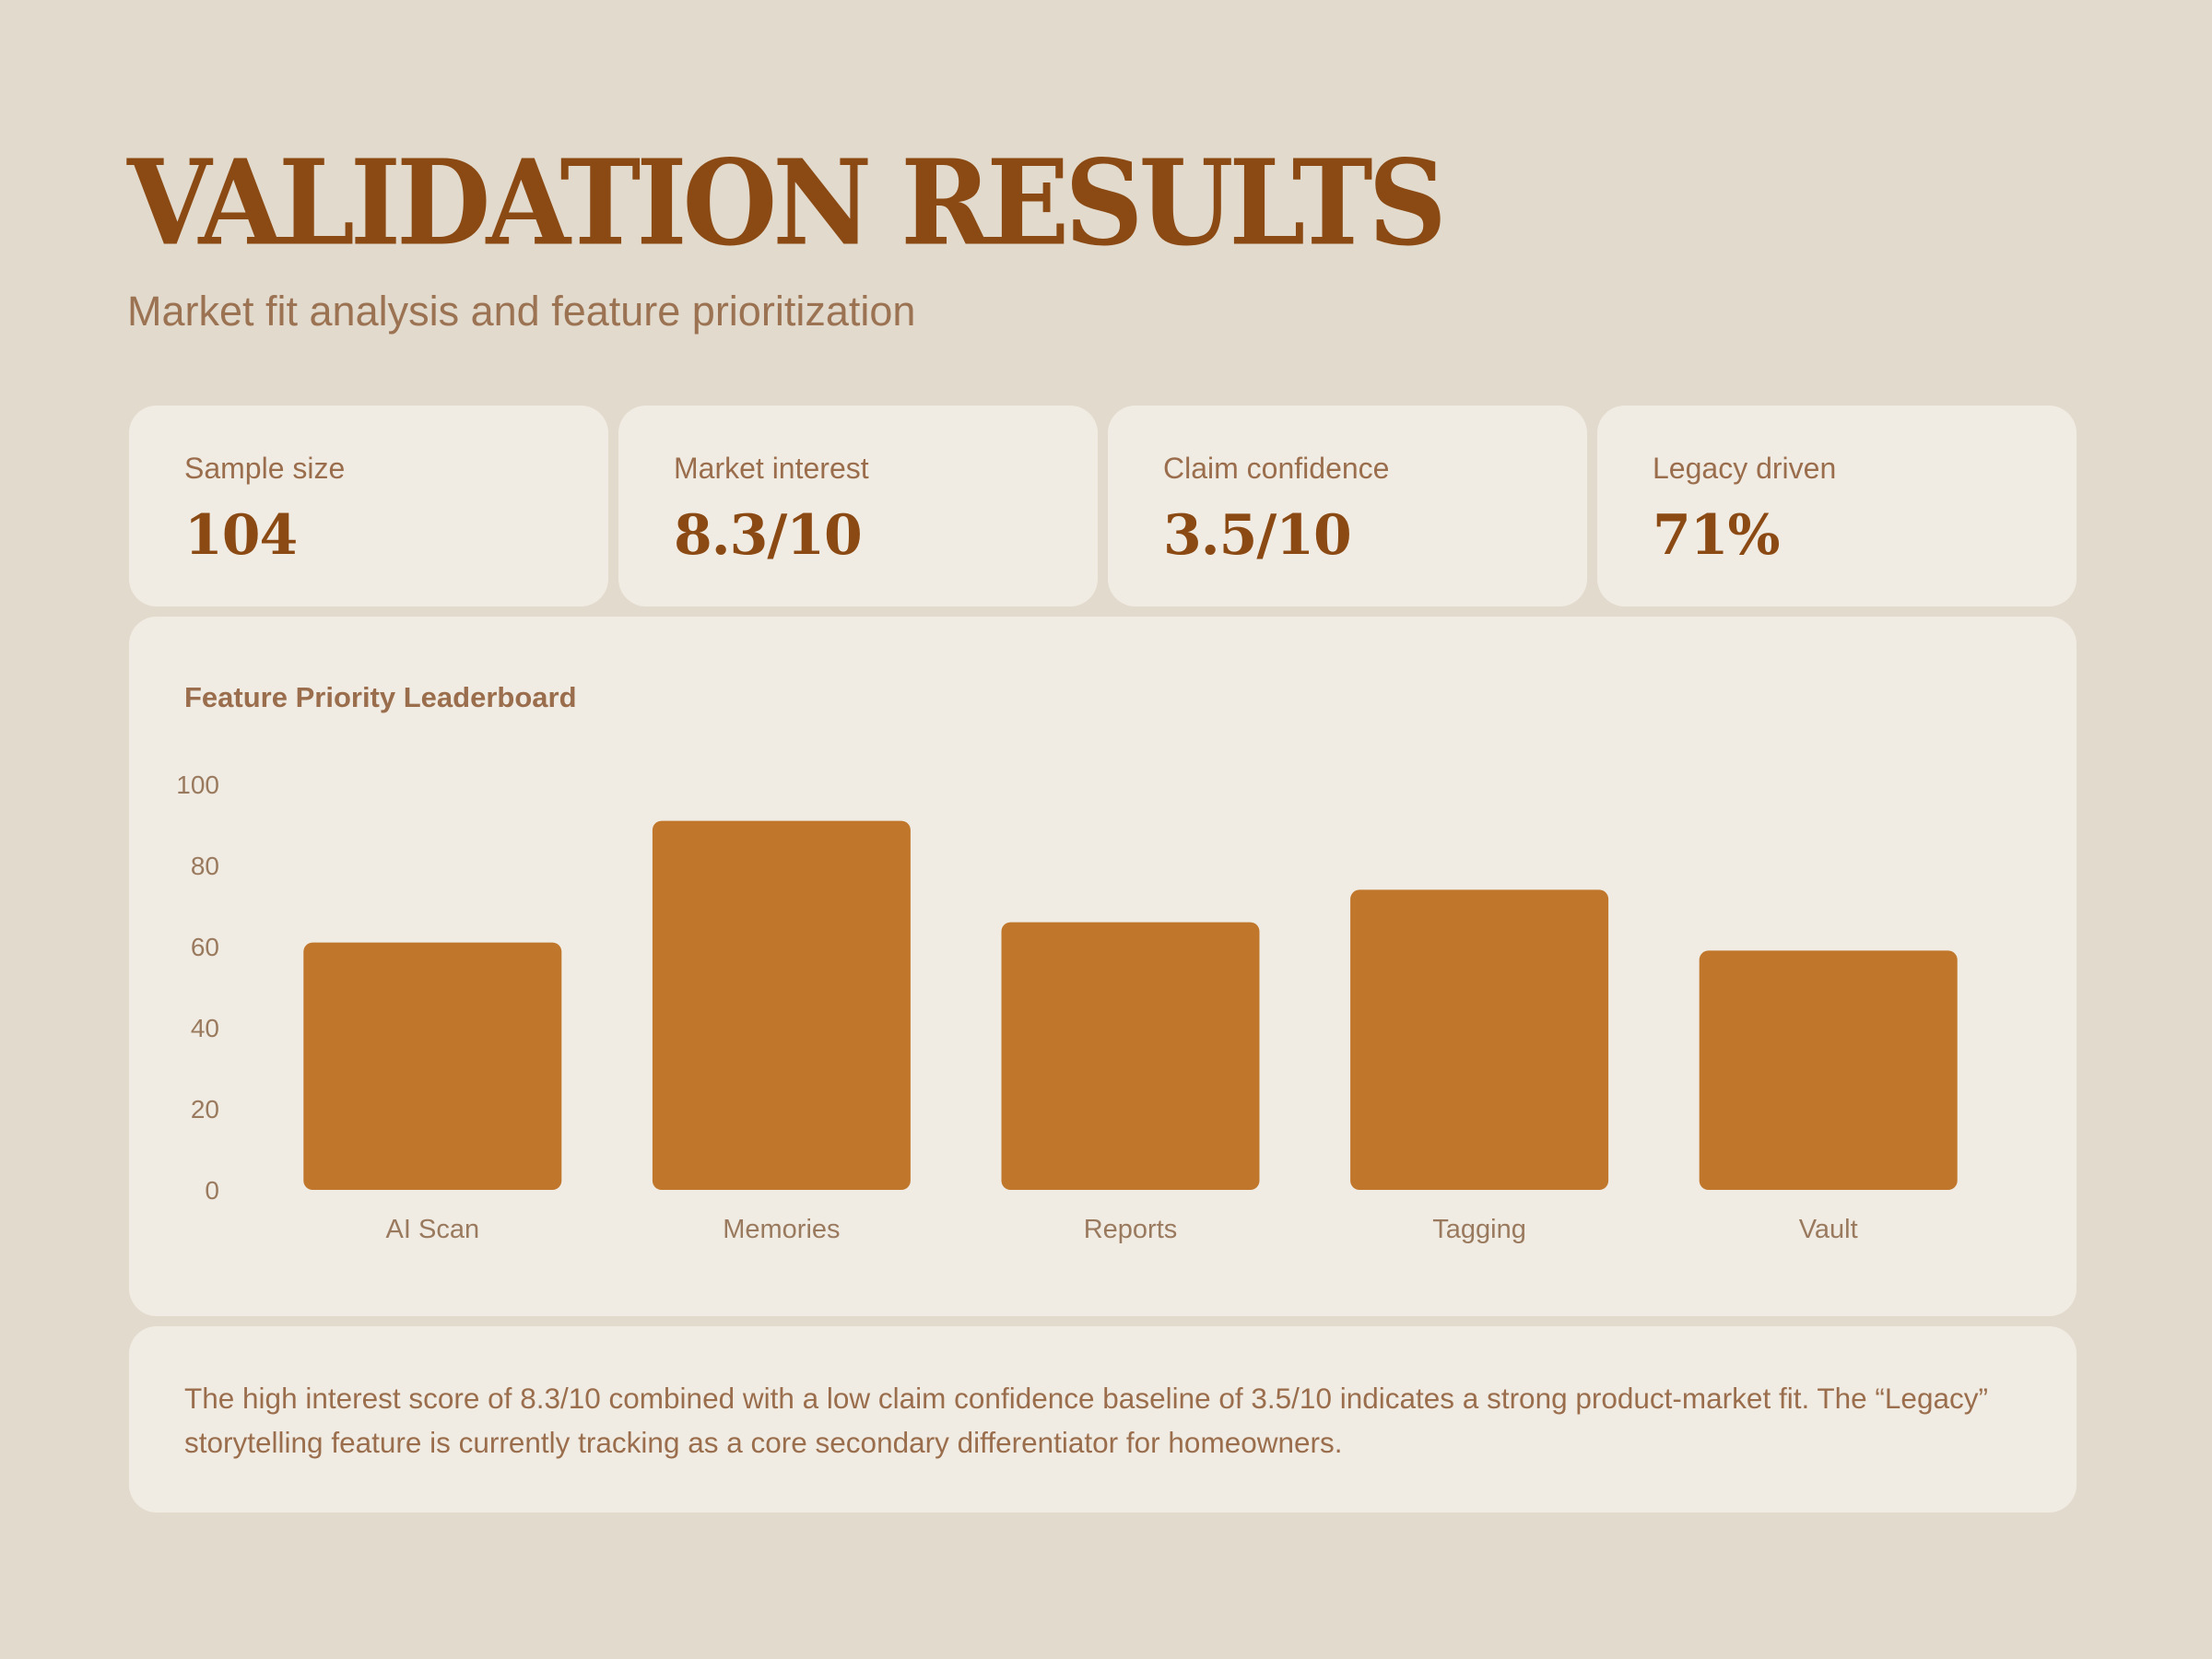 This screenshot has width=2212, height=1659. I want to click on stat-card-market-interest: Market interest 8.3/10, so click(858, 506).